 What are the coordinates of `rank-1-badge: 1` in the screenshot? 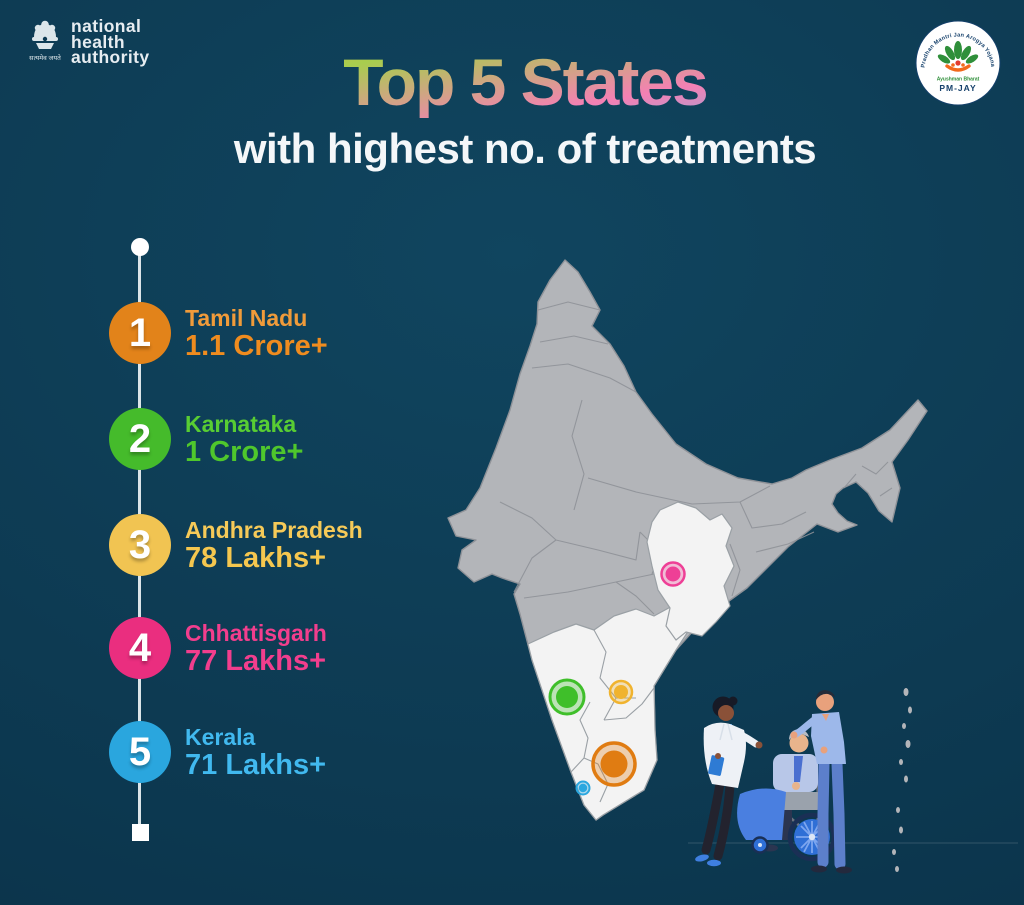 It's located at (140, 333).